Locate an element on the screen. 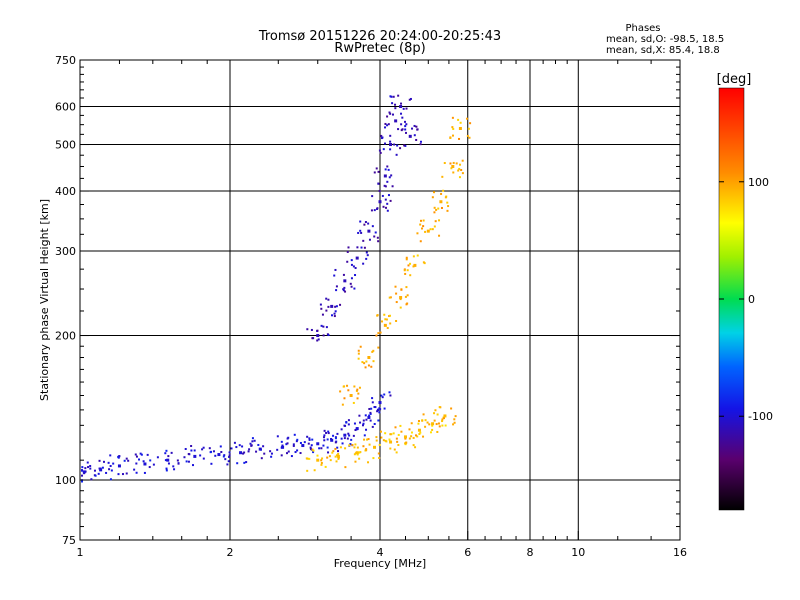 The image size is (800, 600). colorbar-tick-label: 0 is located at coordinates (751, 299).